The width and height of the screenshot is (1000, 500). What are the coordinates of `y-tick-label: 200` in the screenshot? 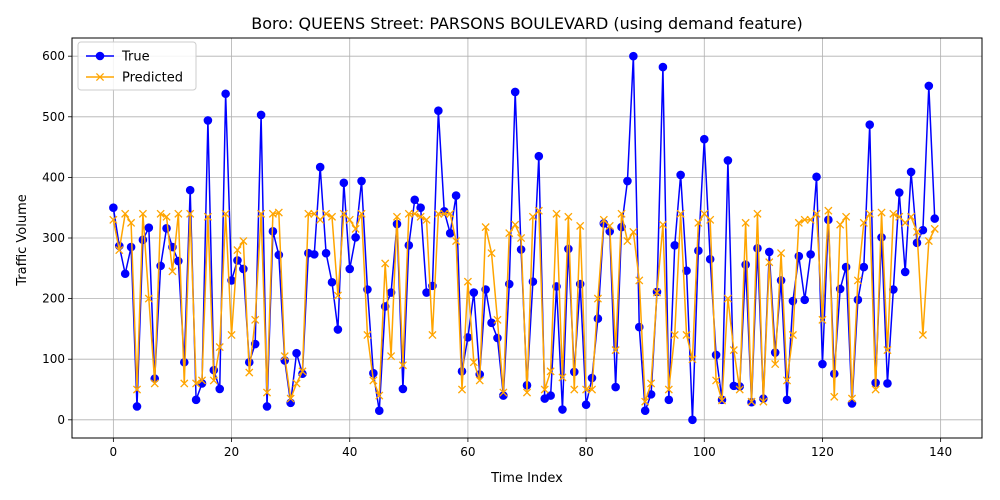 It's located at (53, 299).